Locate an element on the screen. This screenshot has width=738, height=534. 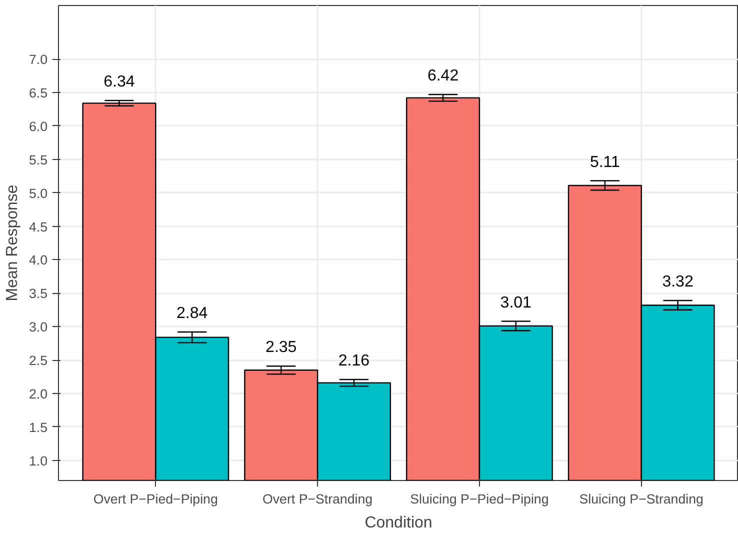
x-tick-label: Sluicing P−Stranding is located at coordinates (641, 499).